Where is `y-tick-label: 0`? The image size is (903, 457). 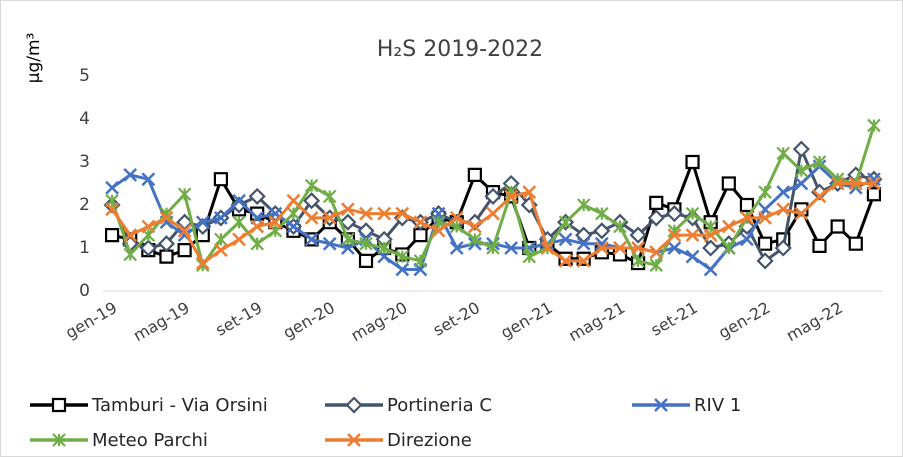
y-tick-label: 0 is located at coordinates (84, 291).